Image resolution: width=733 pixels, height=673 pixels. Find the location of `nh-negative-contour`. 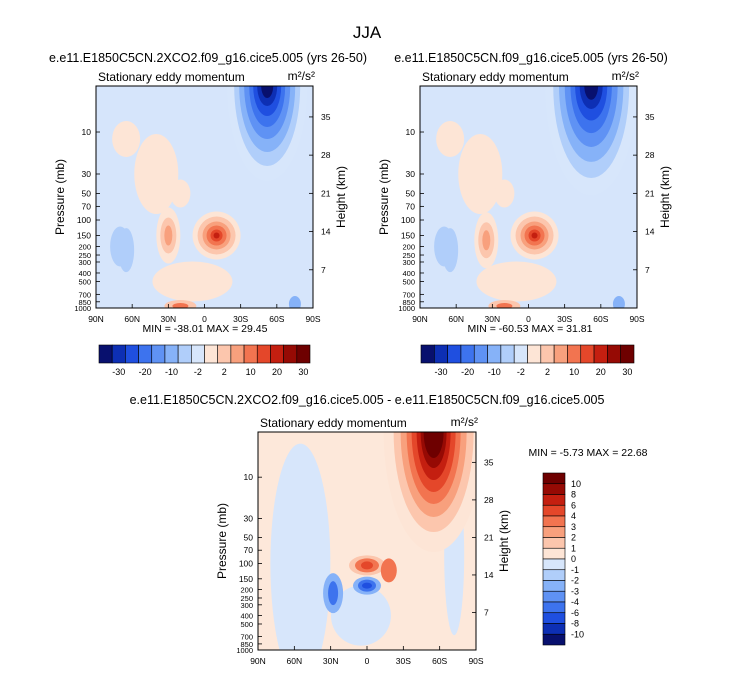

nh-negative-contour is located at coordinates (333, 593).